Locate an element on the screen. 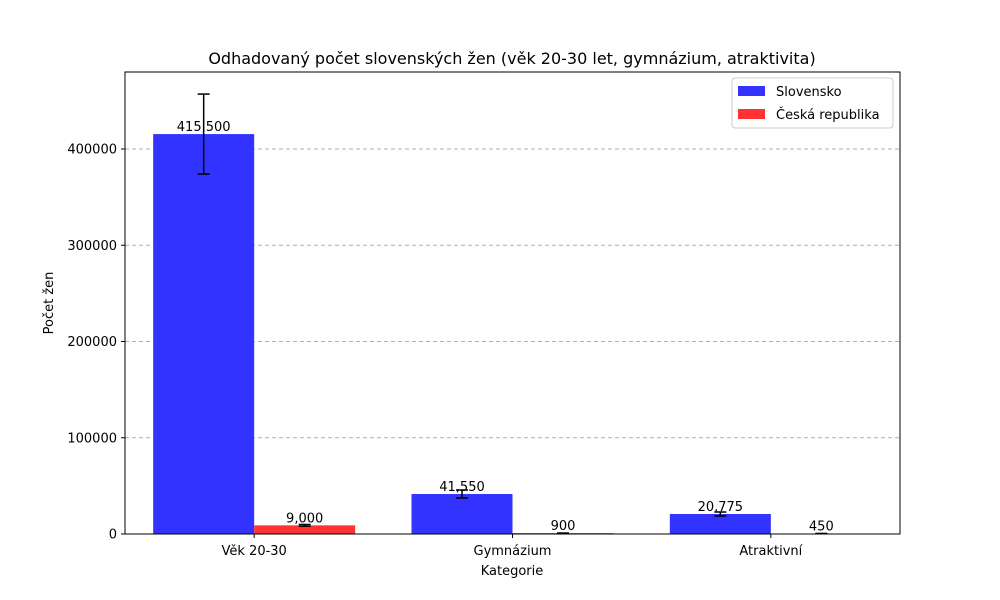 This screenshot has height=600, width=1000. y-tick-label: 0 is located at coordinates (113, 535).